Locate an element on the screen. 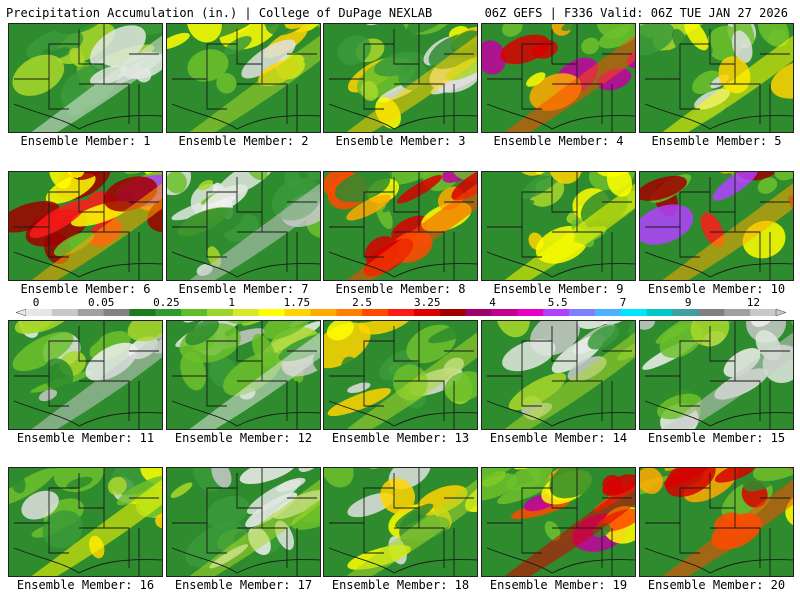 Image resolution: width=800 pixels, height=600 pixels. colorbar-tick-label: 4 is located at coordinates (492, 303).